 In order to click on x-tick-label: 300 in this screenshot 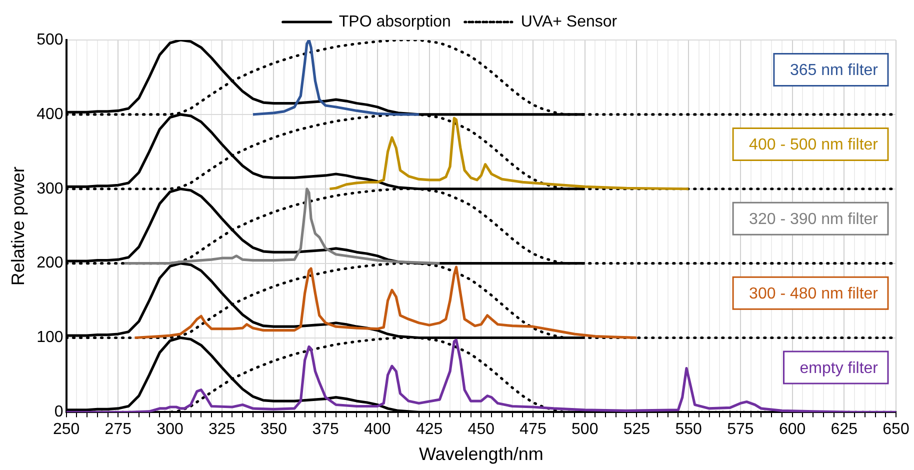, I will do `click(170, 429)`.